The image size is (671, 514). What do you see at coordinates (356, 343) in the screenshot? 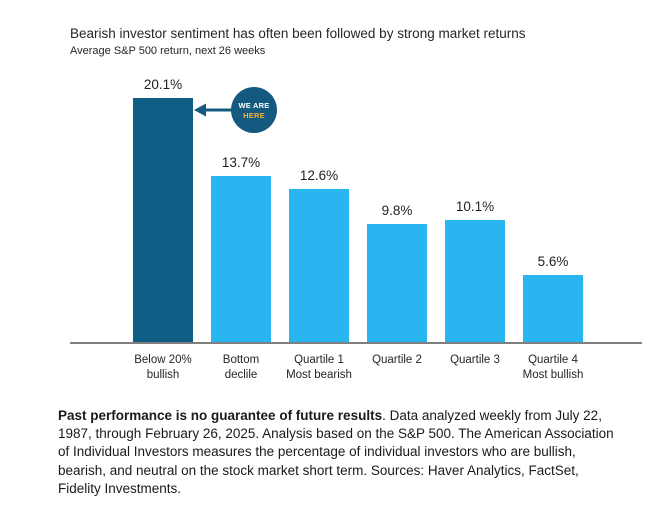
I see `x-axis-line` at bounding box center [356, 343].